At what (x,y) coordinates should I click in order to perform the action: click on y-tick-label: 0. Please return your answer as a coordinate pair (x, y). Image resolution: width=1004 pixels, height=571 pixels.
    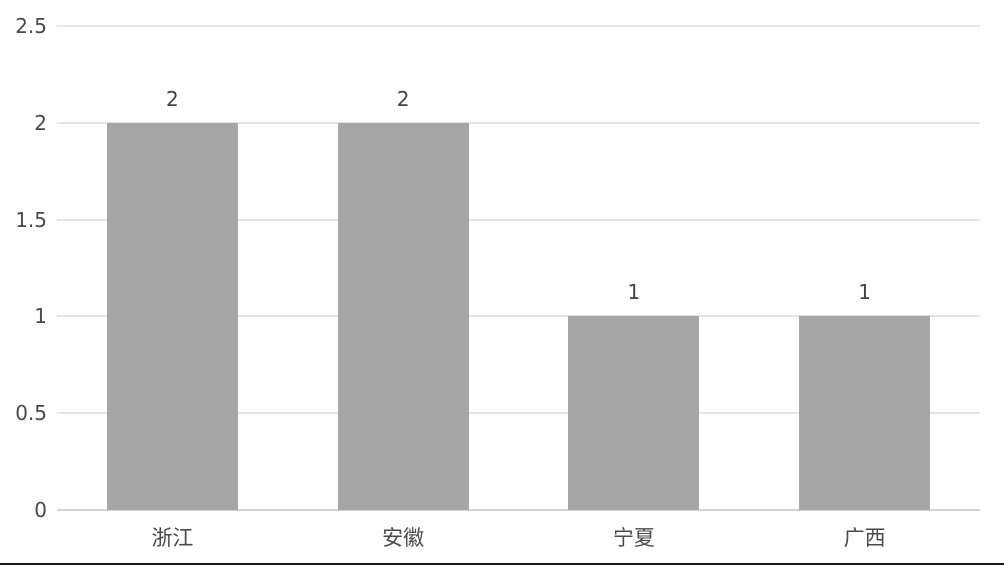
    Looking at the image, I should click on (40, 510).